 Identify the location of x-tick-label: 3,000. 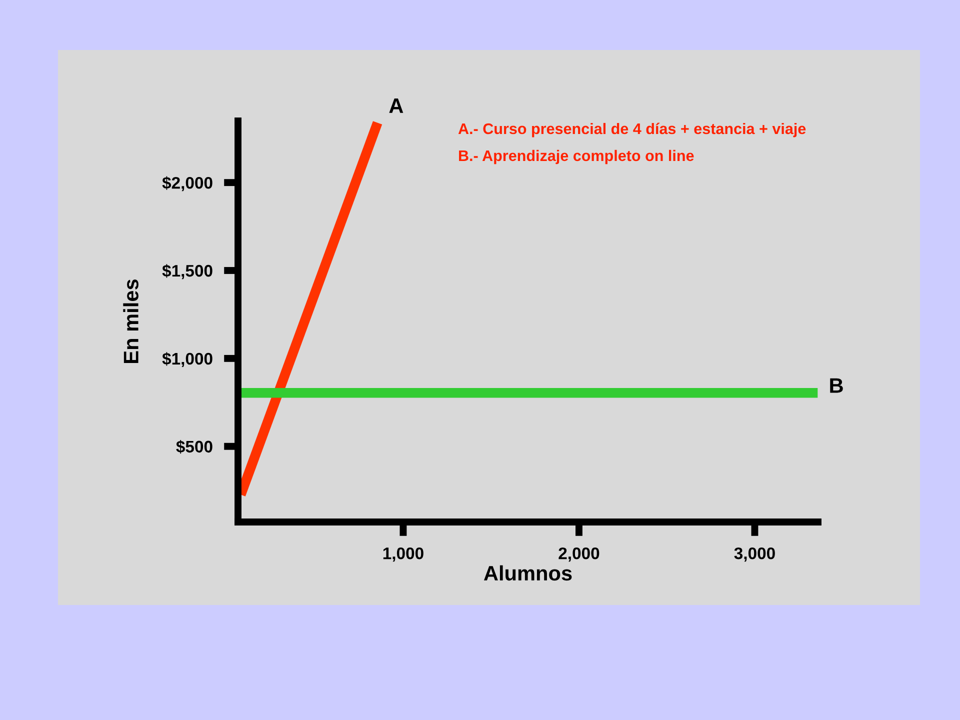
(754, 554).